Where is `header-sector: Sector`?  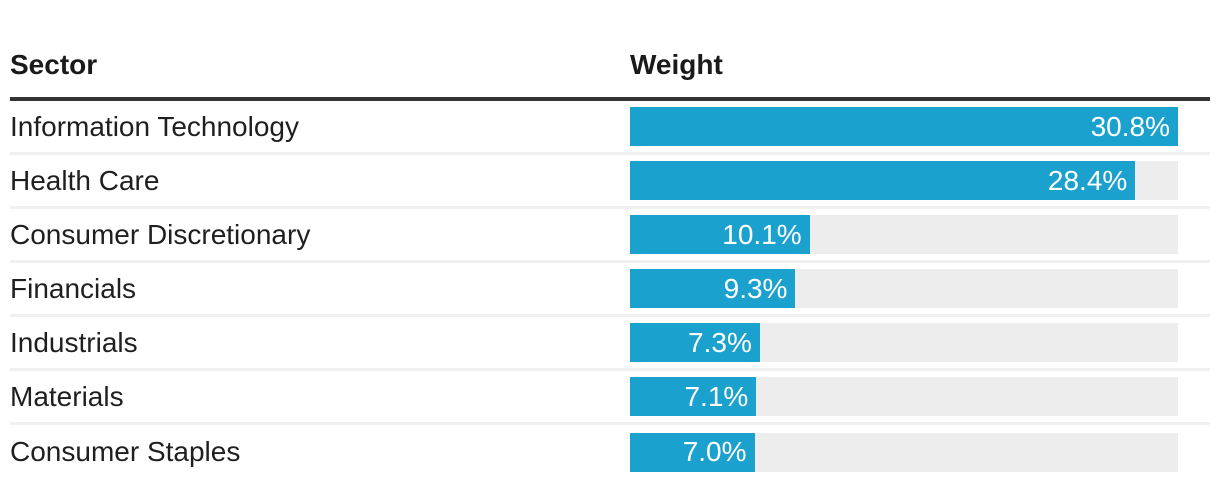
header-sector: Sector is located at coordinates (54, 64).